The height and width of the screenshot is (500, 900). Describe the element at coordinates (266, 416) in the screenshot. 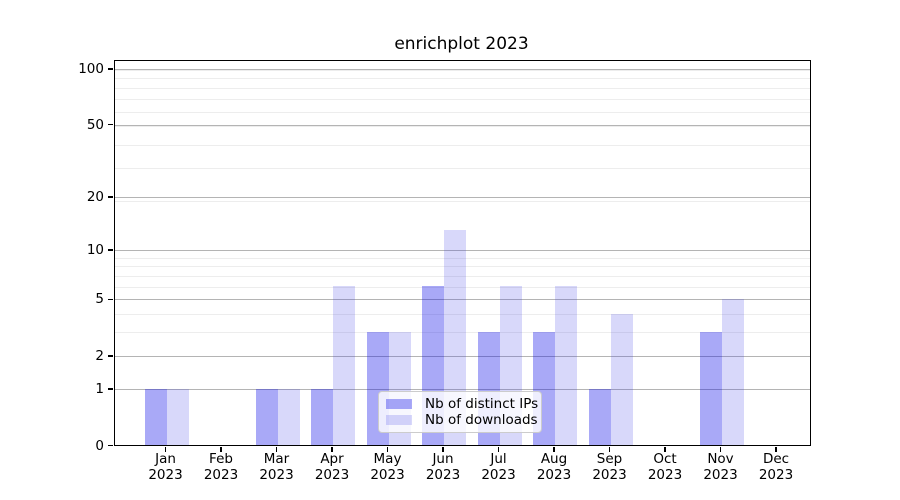

I see `bar-distinct-ips-mar` at that location.